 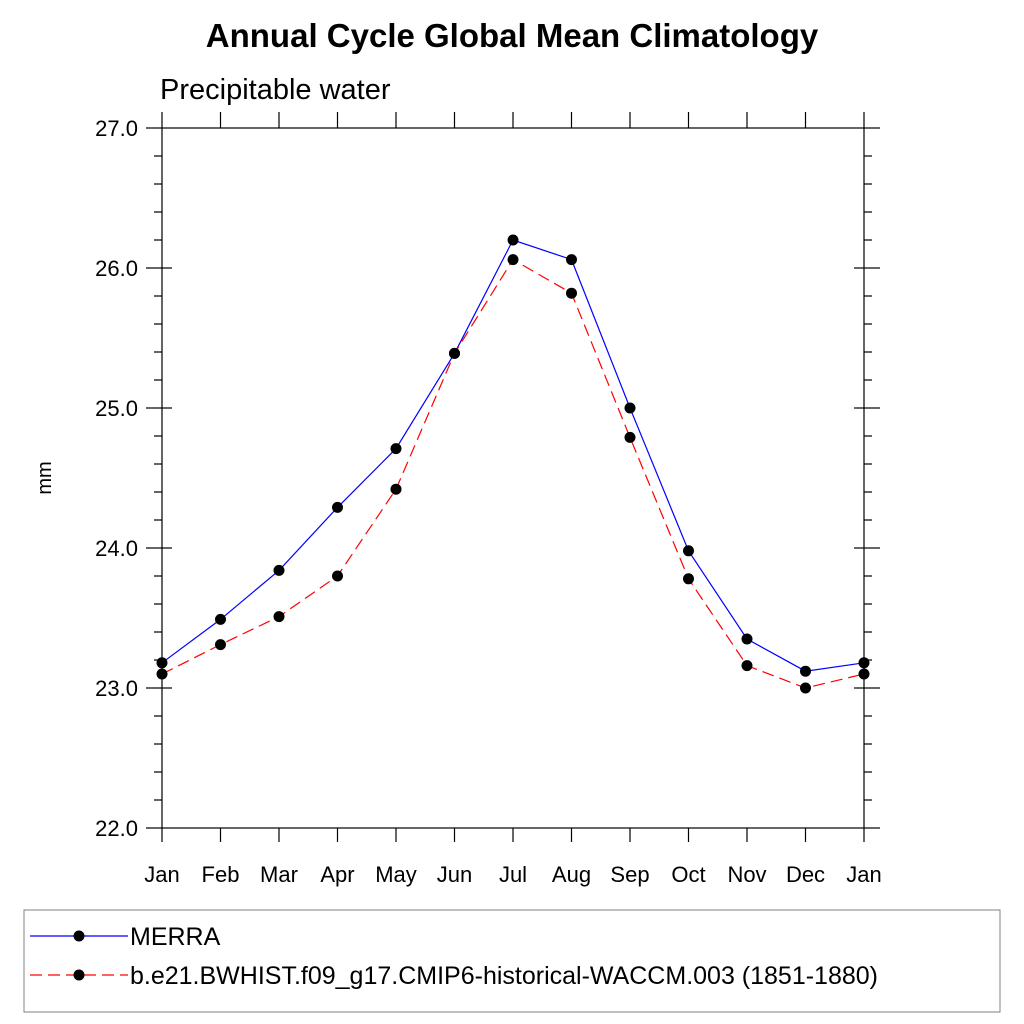 What do you see at coordinates (45, 477) in the screenshot?
I see `y-axis-label: mm` at bounding box center [45, 477].